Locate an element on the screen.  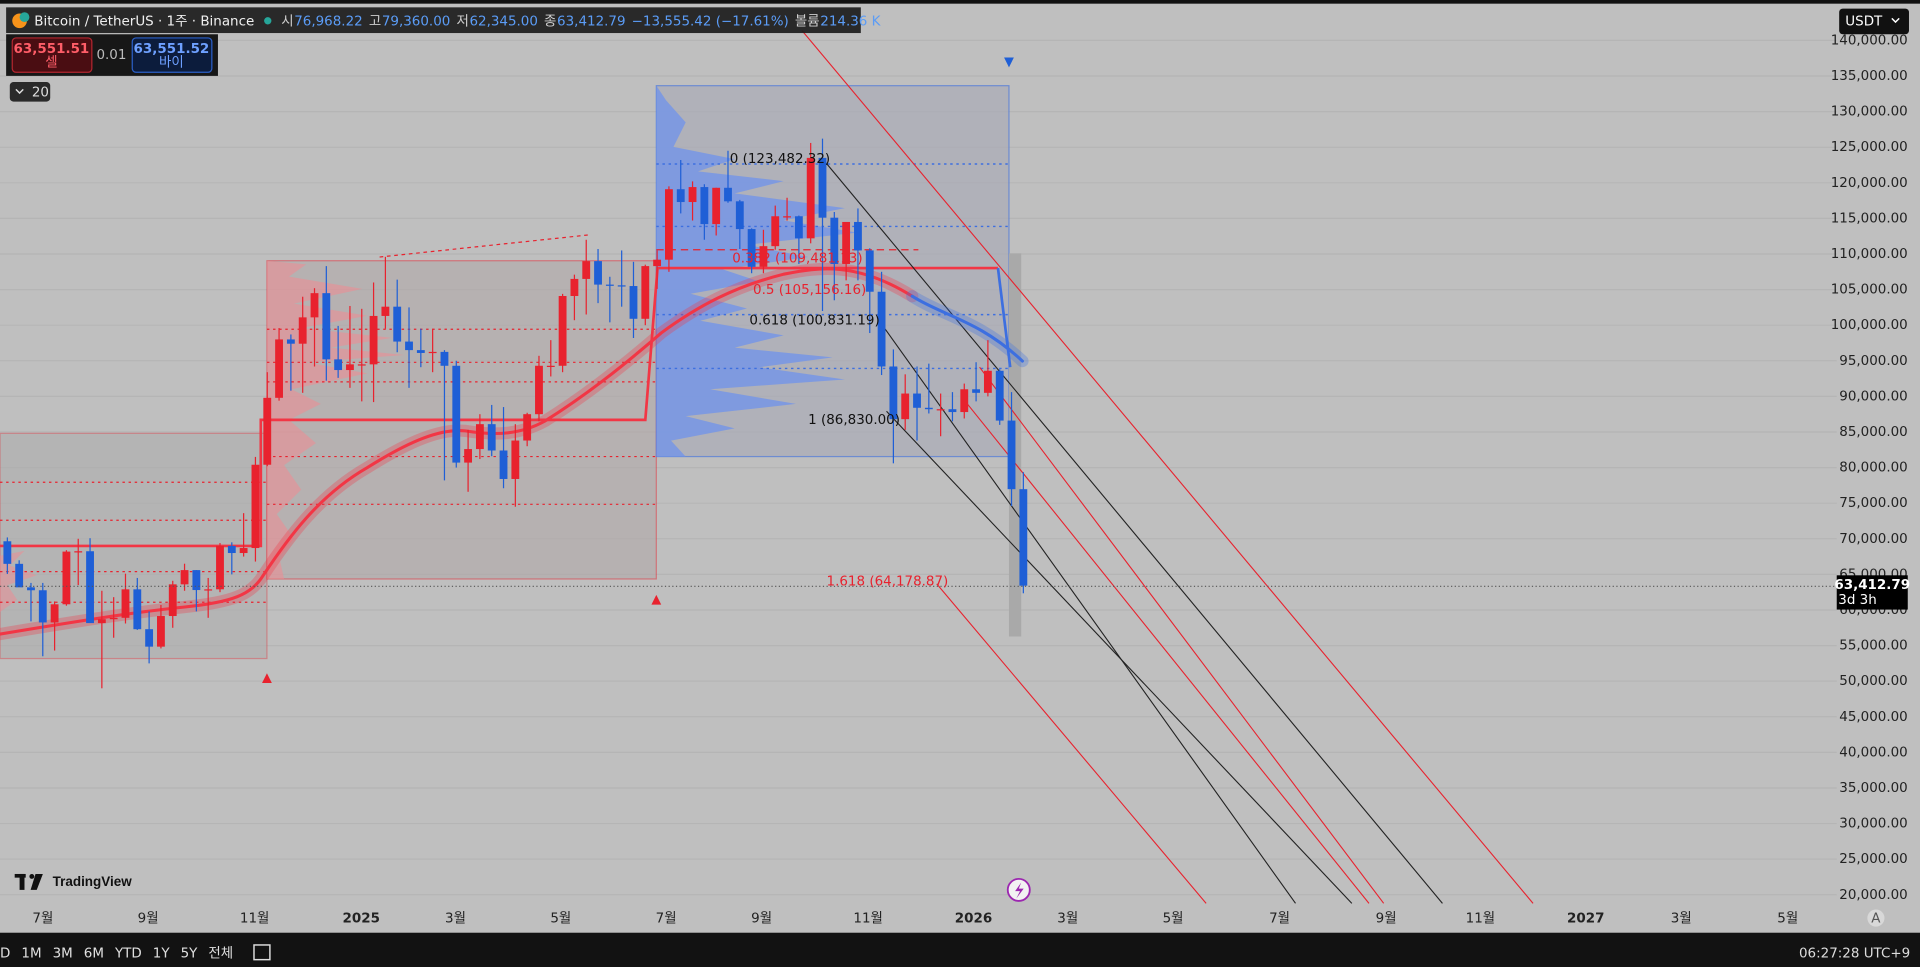
y-tick-label: 75,000.00 is located at coordinates (1873, 503).